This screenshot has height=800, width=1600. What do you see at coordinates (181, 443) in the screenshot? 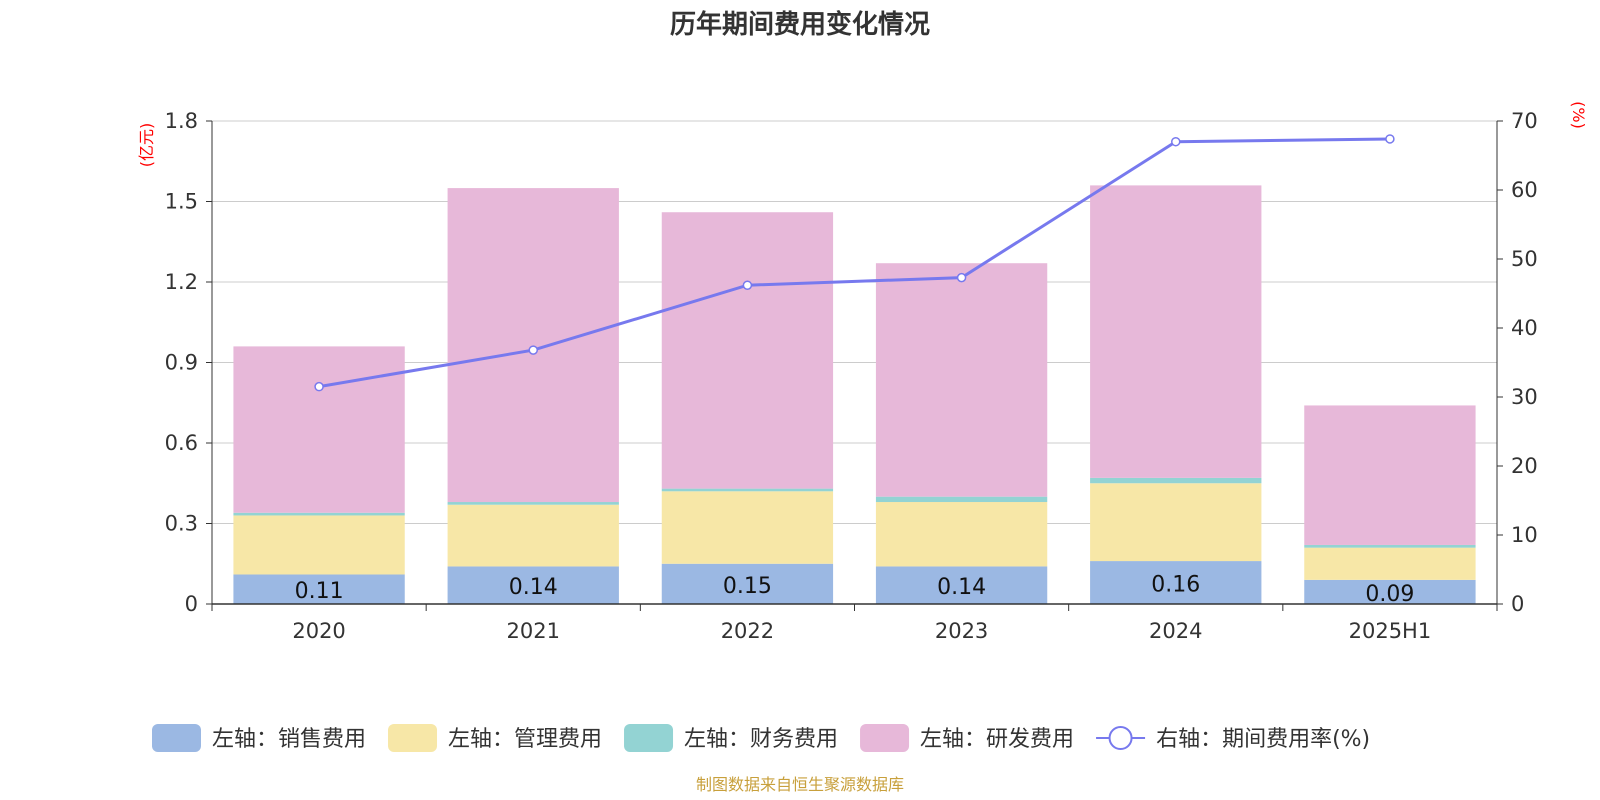
I see `left-axis-tick-label: 0.6` at bounding box center [181, 443].